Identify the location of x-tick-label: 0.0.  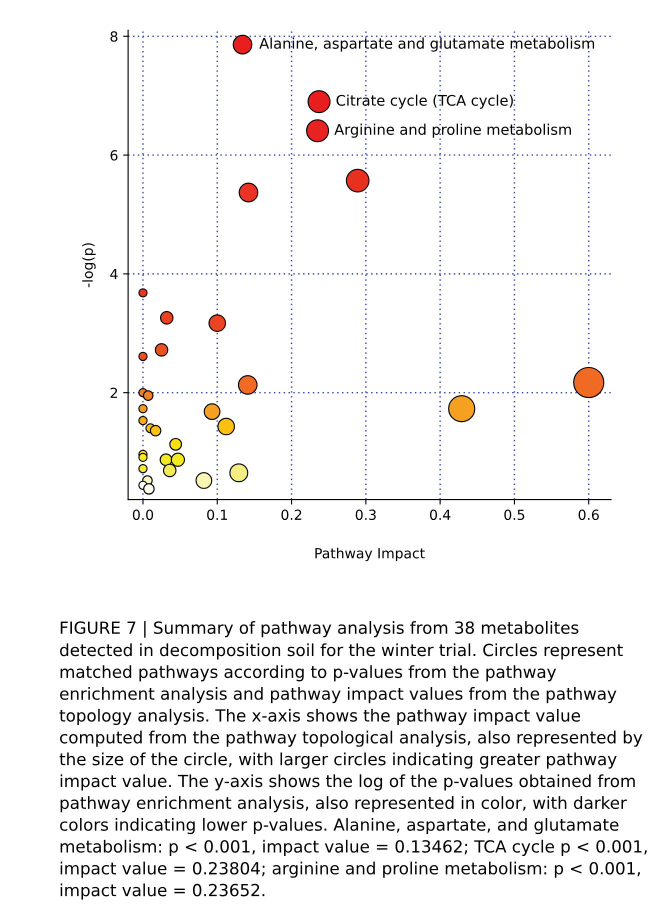
(143, 515).